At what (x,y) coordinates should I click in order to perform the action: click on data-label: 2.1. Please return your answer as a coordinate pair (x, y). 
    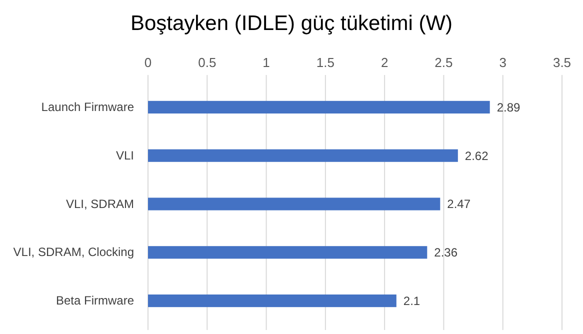
    Looking at the image, I should click on (411, 301).